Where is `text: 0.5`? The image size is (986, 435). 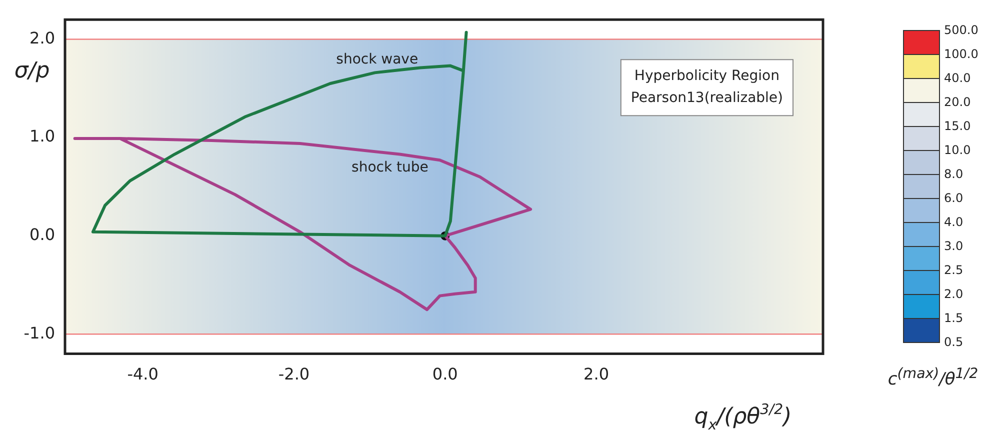
text: 0.5 is located at coordinates (954, 342).